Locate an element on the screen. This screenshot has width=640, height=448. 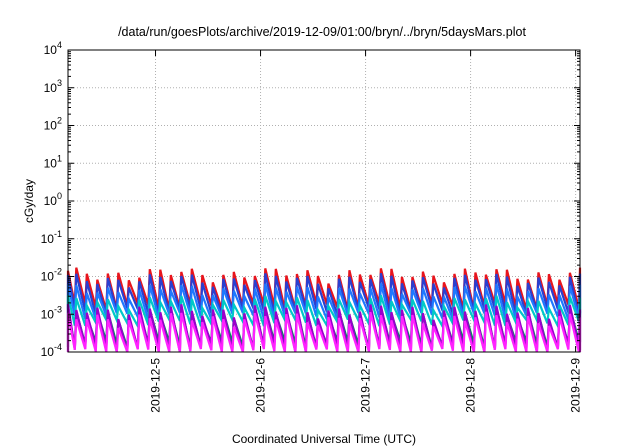
y-axis-label: cGy/day is located at coordinates (29, 201).